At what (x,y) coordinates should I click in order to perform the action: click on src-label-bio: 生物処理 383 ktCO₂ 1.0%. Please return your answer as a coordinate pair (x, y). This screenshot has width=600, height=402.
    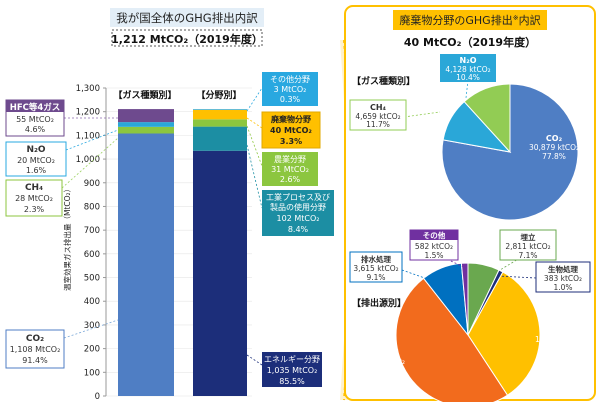
    Looking at the image, I should click on (563, 277).